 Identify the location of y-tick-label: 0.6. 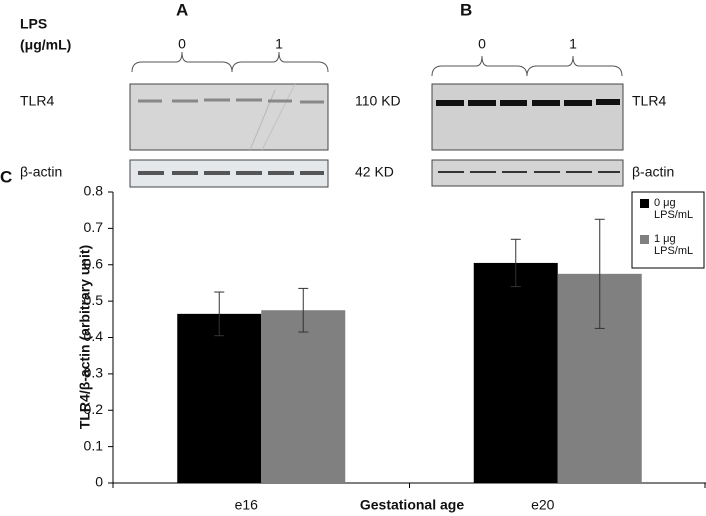
(94, 263).